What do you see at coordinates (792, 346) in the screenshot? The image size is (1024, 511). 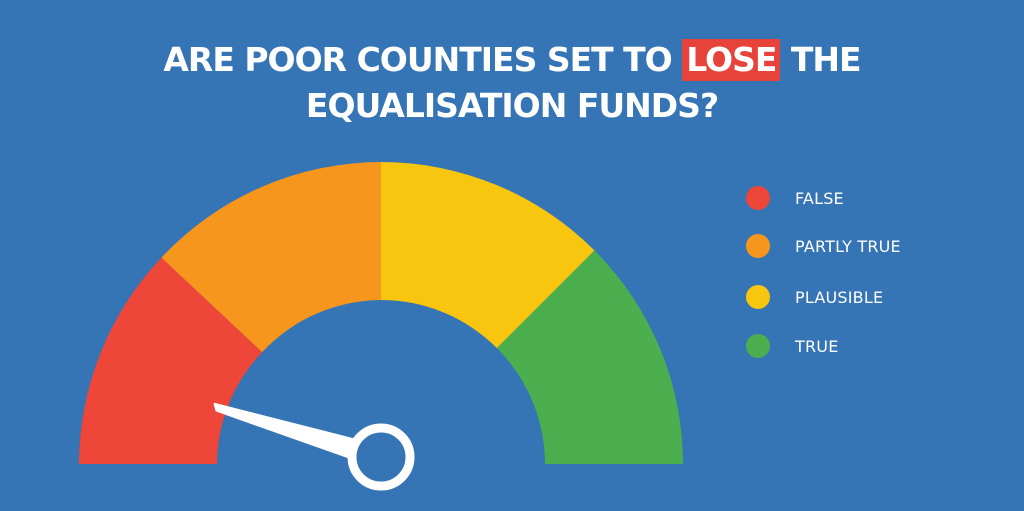 I see `legend-item-true: TRUE` at bounding box center [792, 346].